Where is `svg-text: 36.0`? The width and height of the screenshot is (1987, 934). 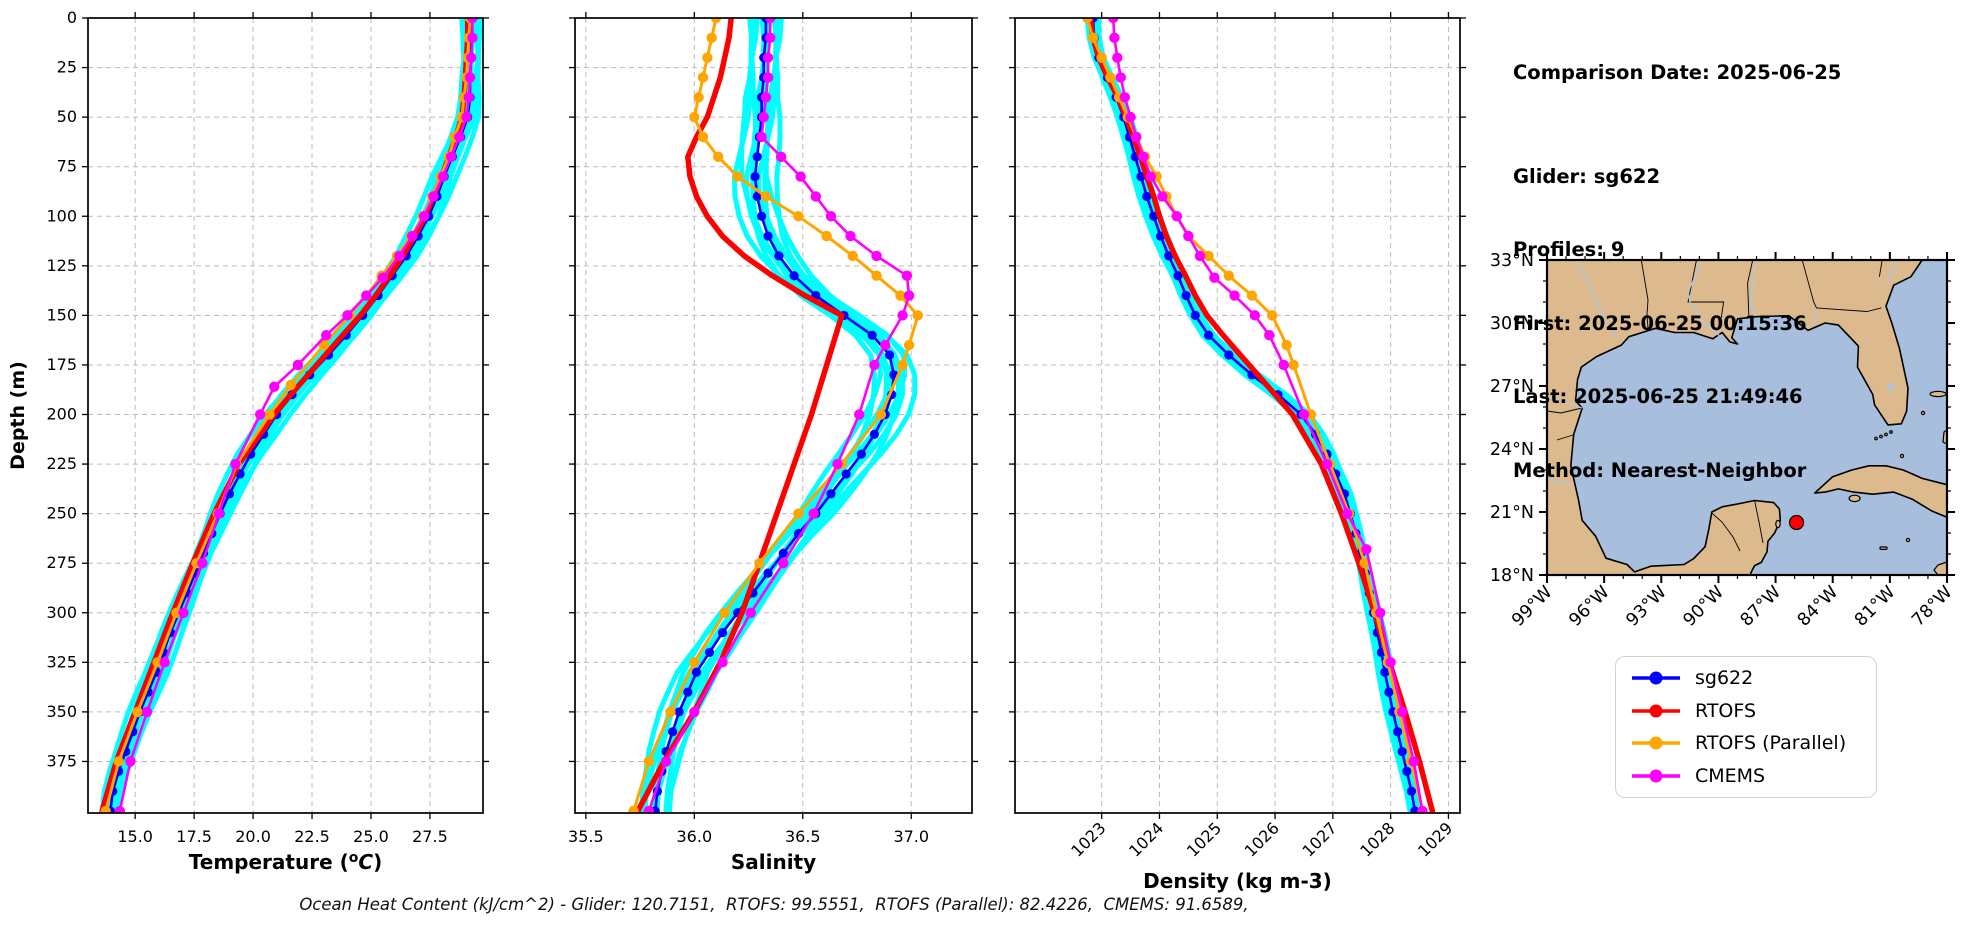
svg-text: 36.0 is located at coordinates (695, 836).